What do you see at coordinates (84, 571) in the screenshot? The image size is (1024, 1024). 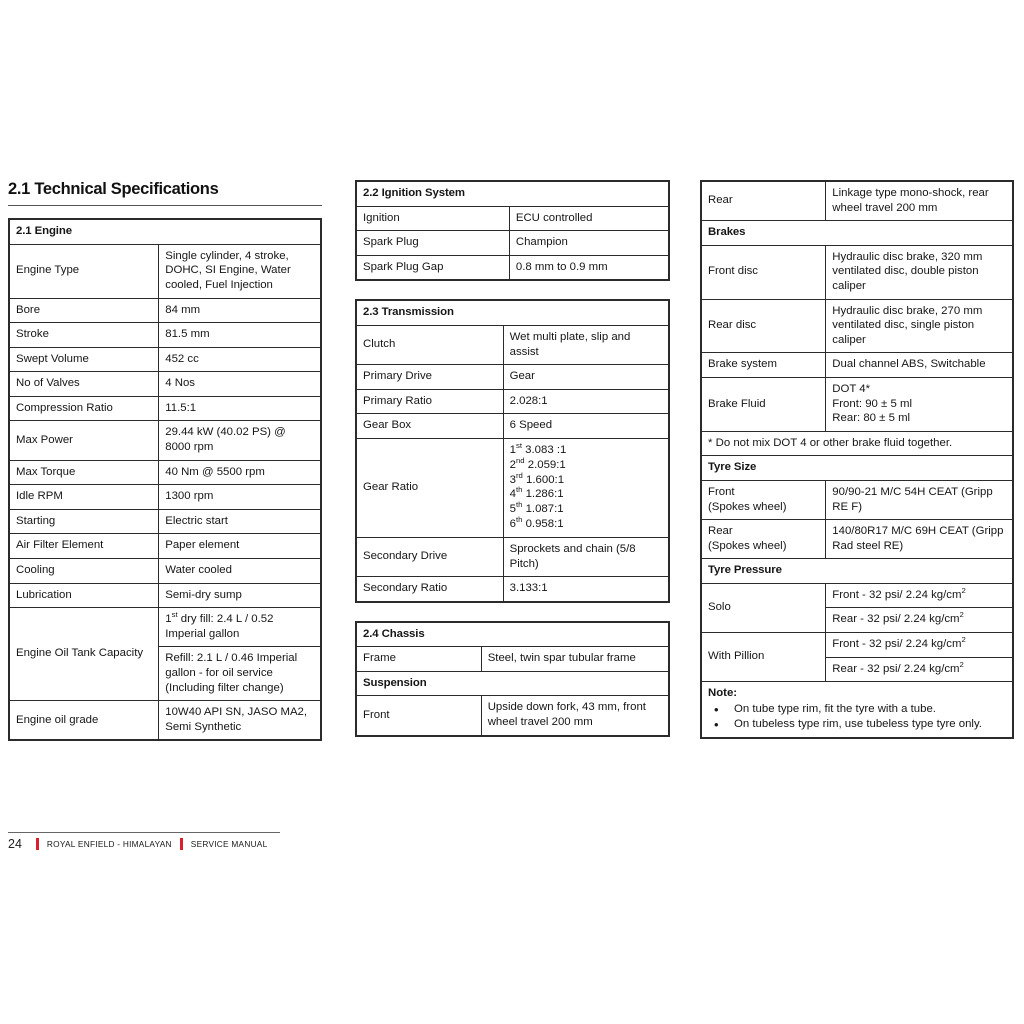 I see `row-label: Cooling` at bounding box center [84, 571].